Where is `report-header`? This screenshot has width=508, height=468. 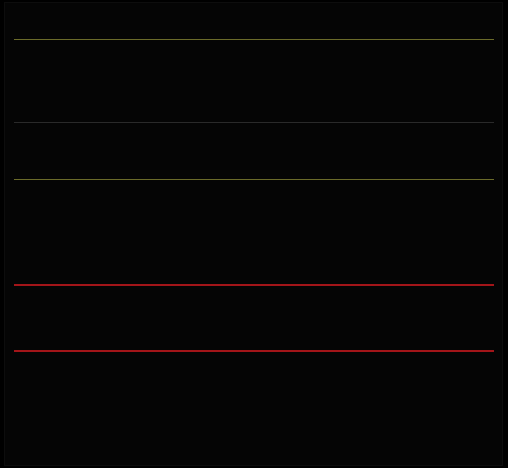 report-header is located at coordinates (254, 9).